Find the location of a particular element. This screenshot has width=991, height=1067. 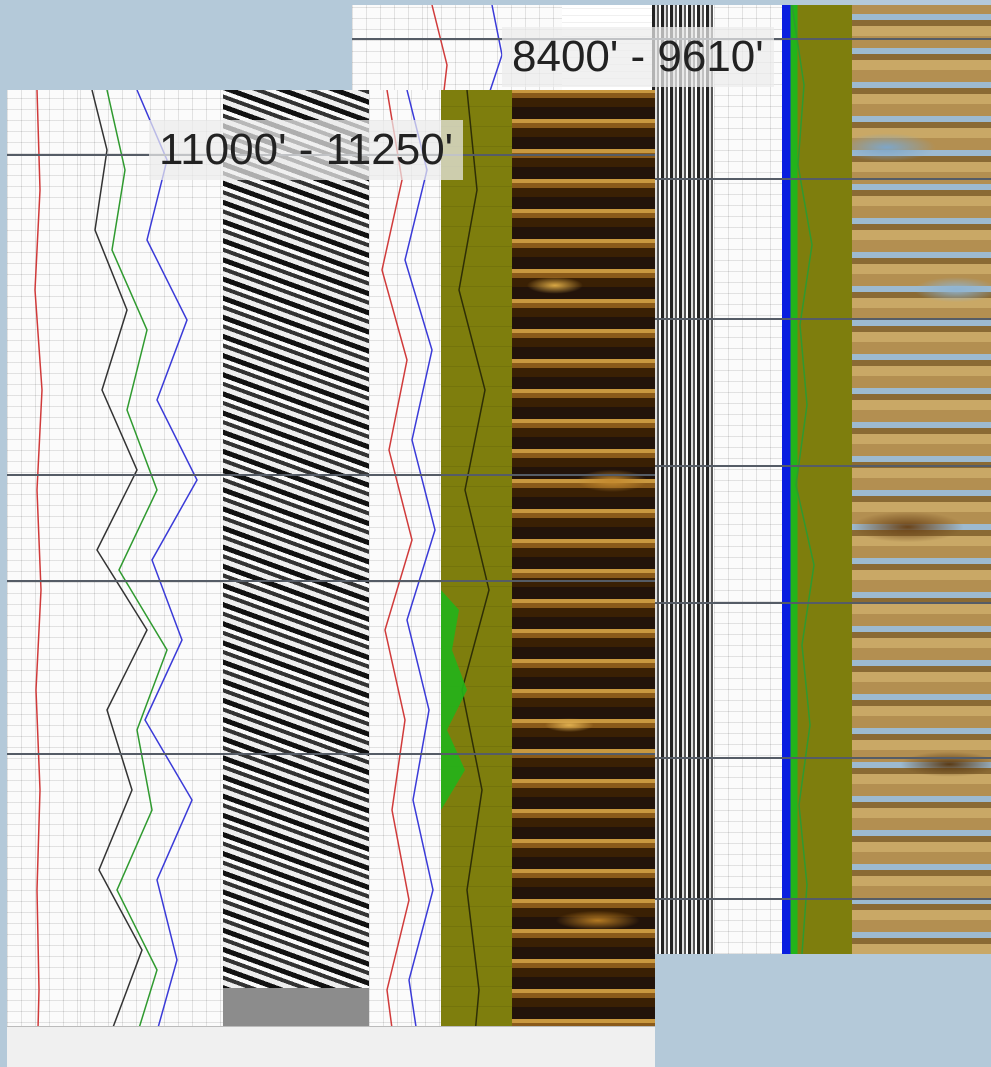

waveform-end-block is located at coordinates (296, 1008).